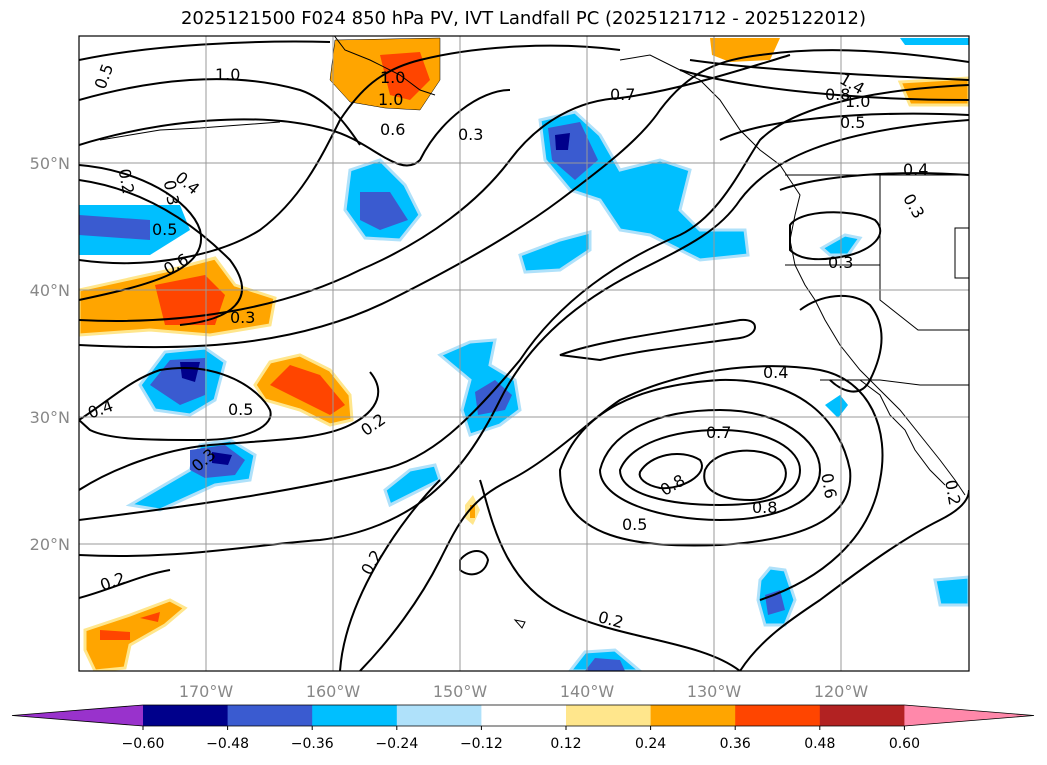  Describe the element at coordinates (143, 744) in the screenshot. I see `colorbar-tick-label: −0.60` at that location.